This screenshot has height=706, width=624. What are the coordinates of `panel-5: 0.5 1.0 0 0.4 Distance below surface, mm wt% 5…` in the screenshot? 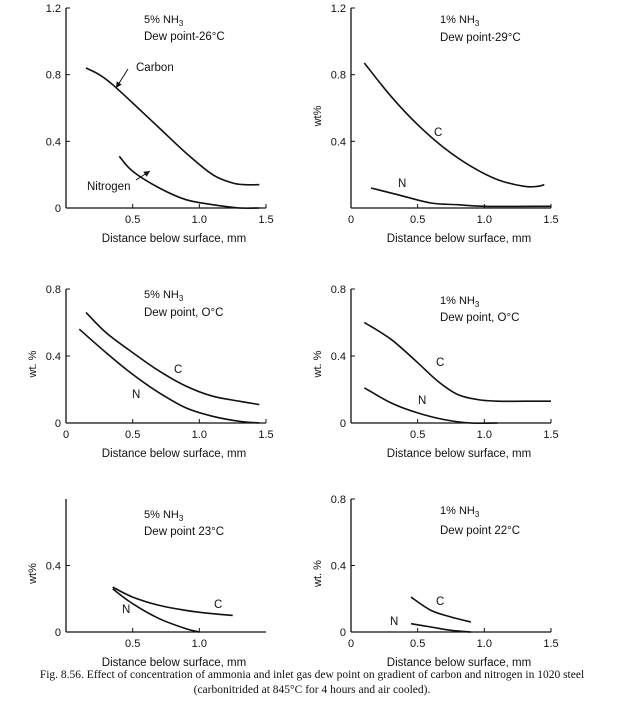 It's located at (146, 584).